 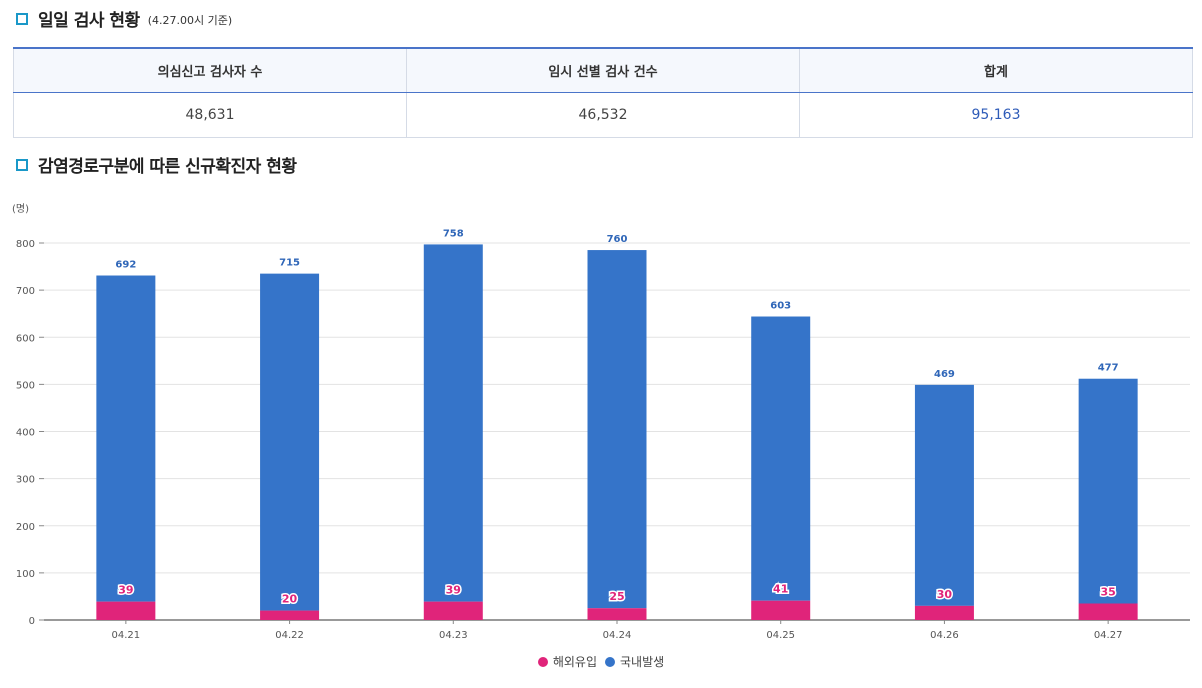 I want to click on legend-item-domestic: 국내발생, so click(x=634, y=661).